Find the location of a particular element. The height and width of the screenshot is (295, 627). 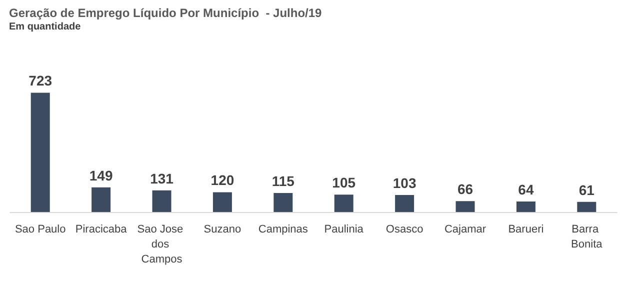

data-label: 103 is located at coordinates (404, 183).